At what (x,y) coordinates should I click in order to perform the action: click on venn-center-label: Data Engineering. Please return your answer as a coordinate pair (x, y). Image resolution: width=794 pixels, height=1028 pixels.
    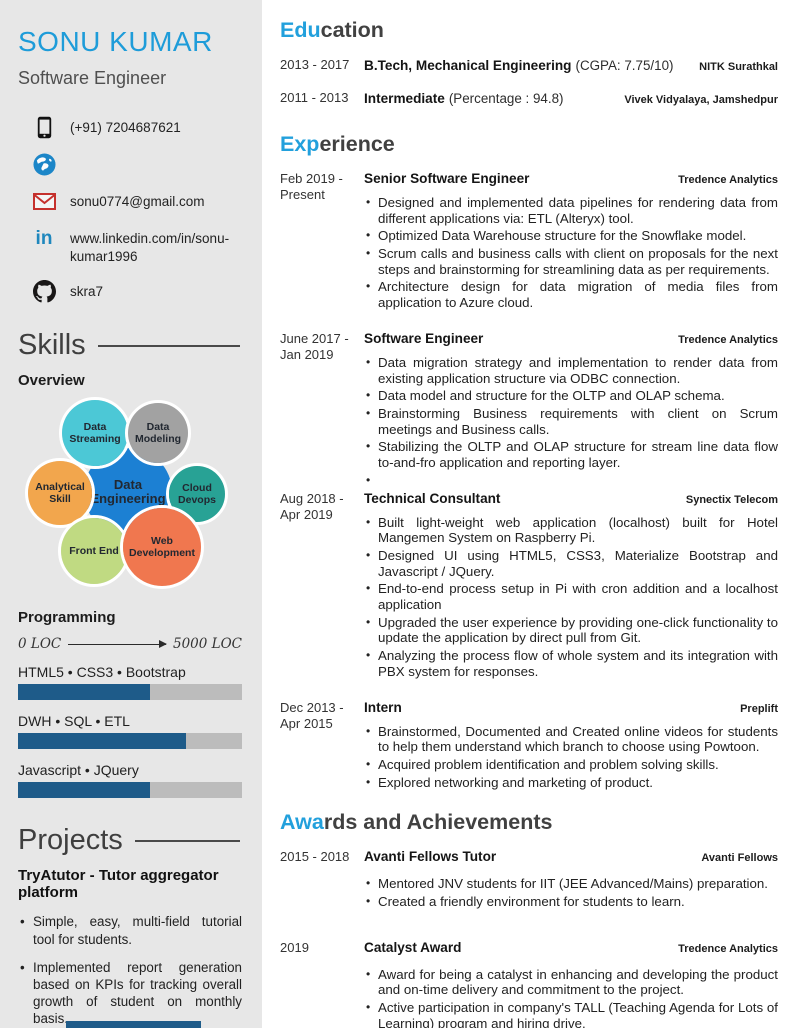
    Looking at the image, I should click on (128, 491).